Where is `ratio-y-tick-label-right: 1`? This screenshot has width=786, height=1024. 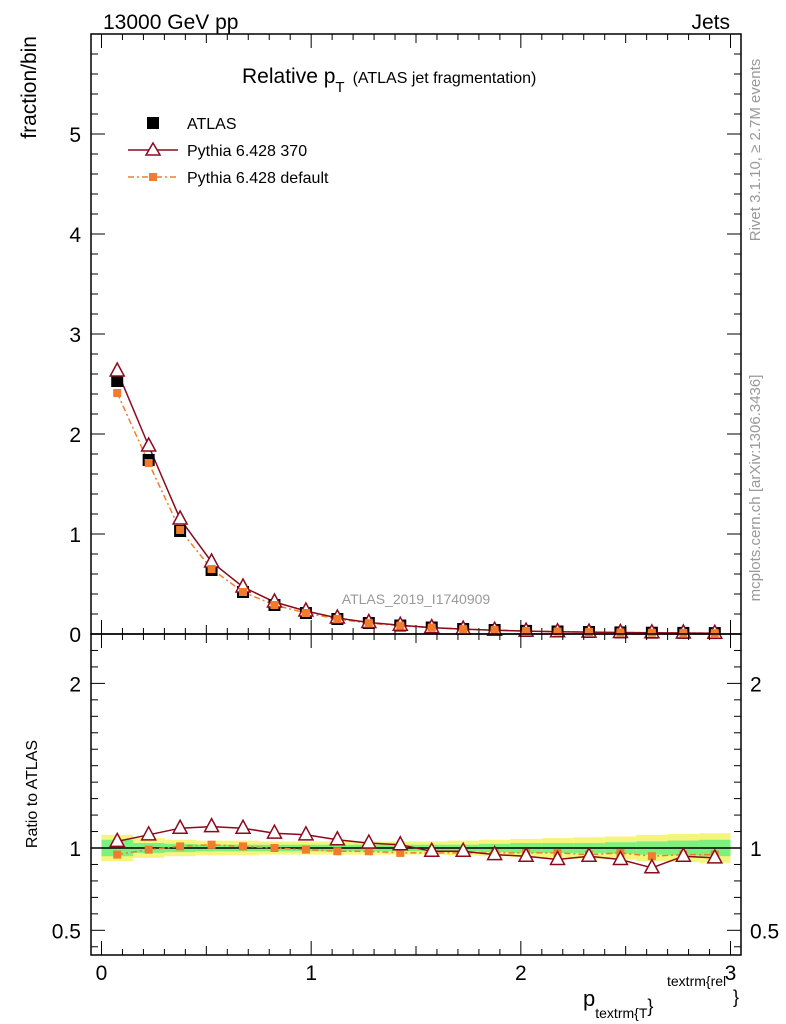 ratio-y-tick-label-right: 1 is located at coordinates (756, 849).